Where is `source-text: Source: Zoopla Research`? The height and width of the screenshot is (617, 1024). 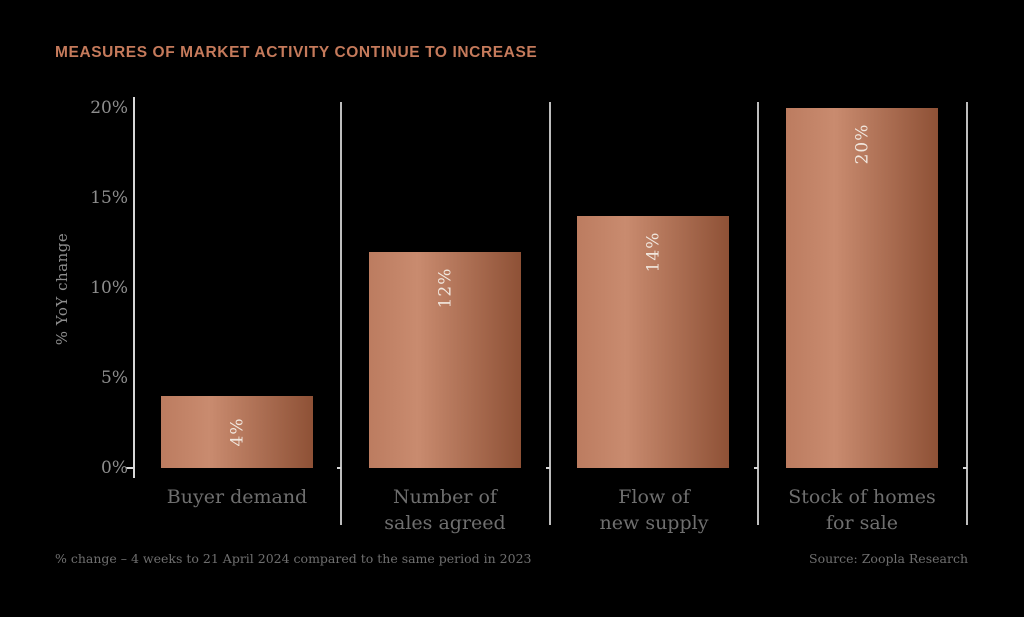
source-text: Source: Zoopla Research is located at coordinates (888, 558).